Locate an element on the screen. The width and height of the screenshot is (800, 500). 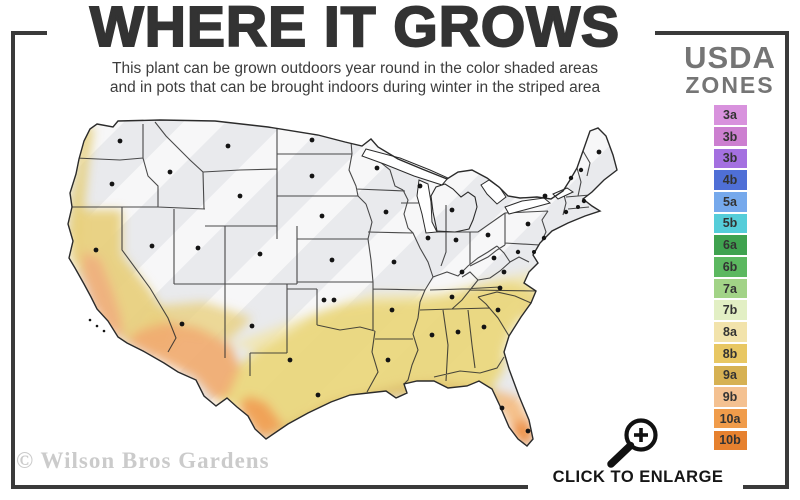
frame-border-bottom-left-segment is located at coordinates (269, 487).